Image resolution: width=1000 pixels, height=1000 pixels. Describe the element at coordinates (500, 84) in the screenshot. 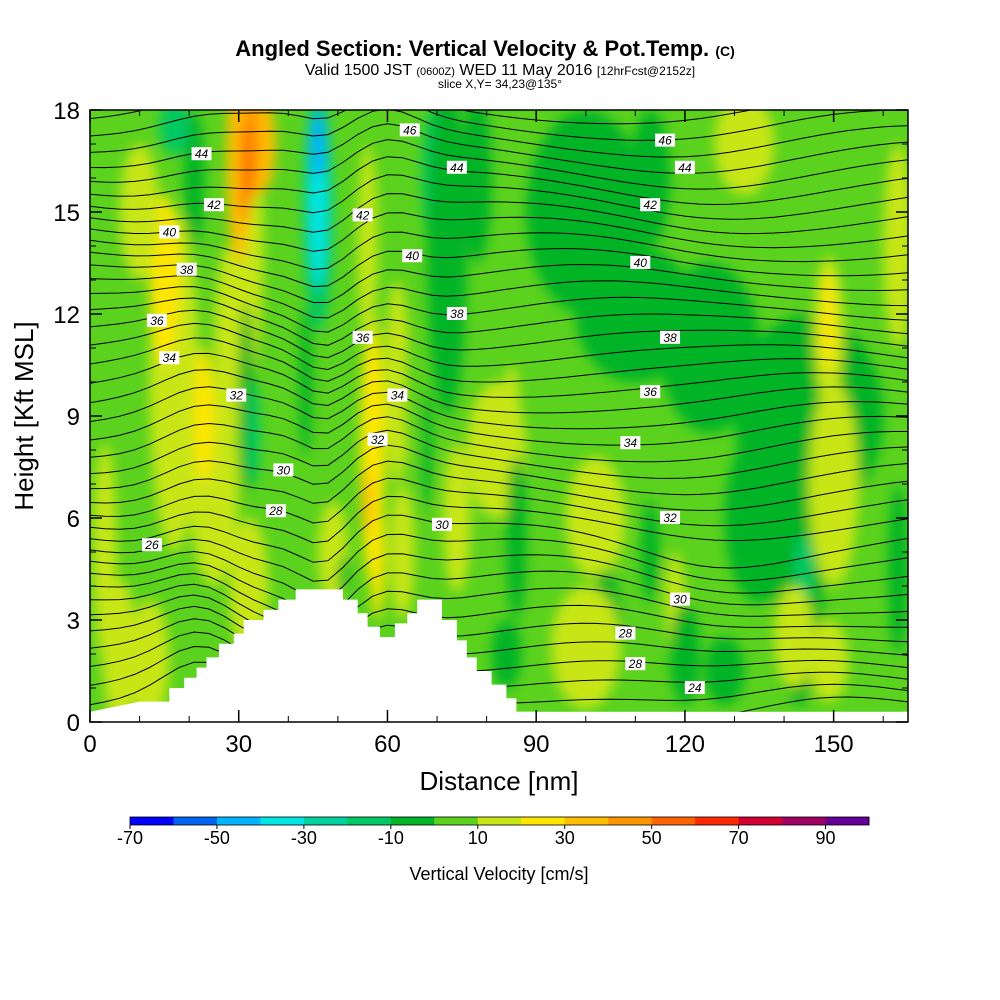

I see `chart-slice-label: slice X,Y= 34,23@135°` at that location.